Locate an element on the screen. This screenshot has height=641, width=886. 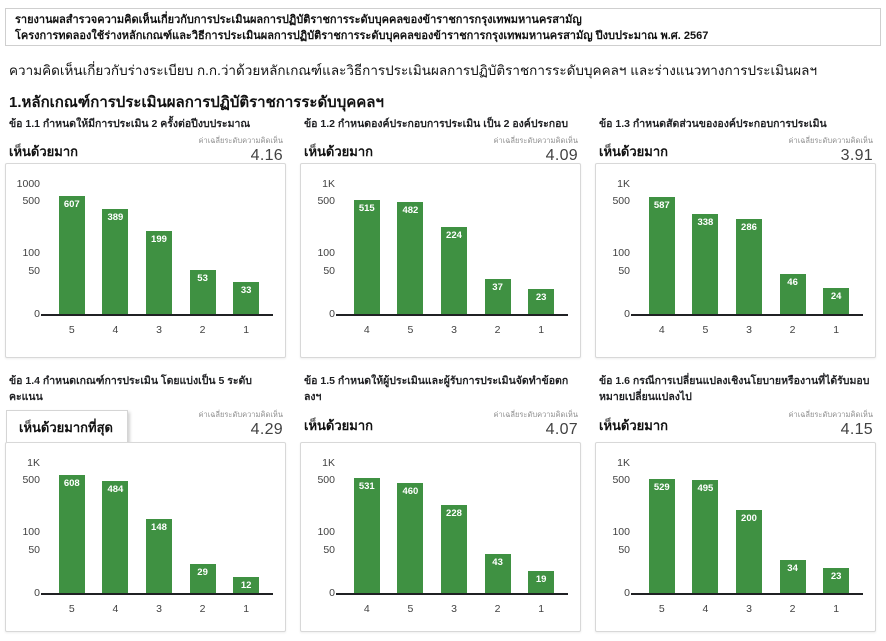
bar: 19 is located at coordinates (541, 582).